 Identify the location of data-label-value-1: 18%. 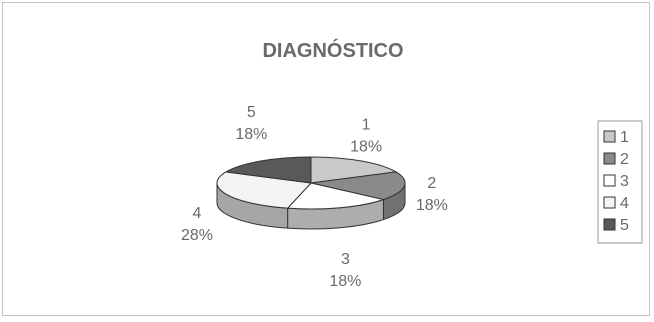
(366, 147).